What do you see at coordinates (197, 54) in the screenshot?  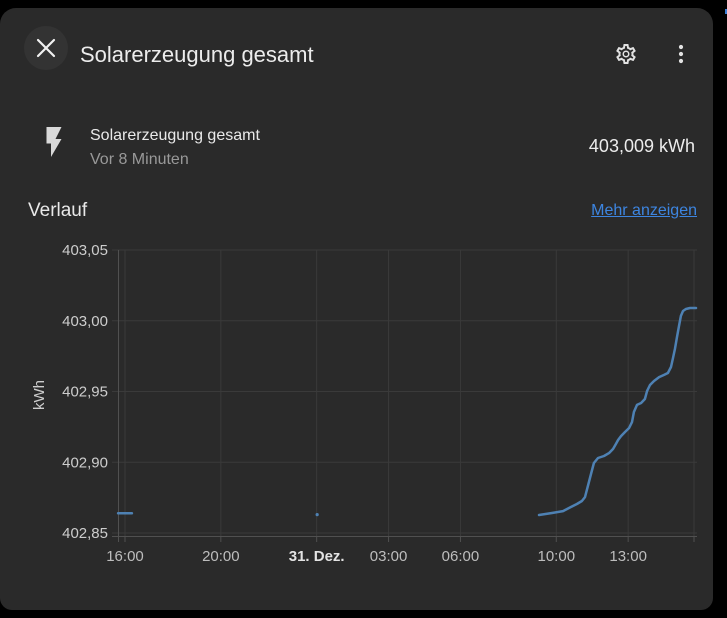 I see `dialog-title: Solarerzeugung gesamt` at bounding box center [197, 54].